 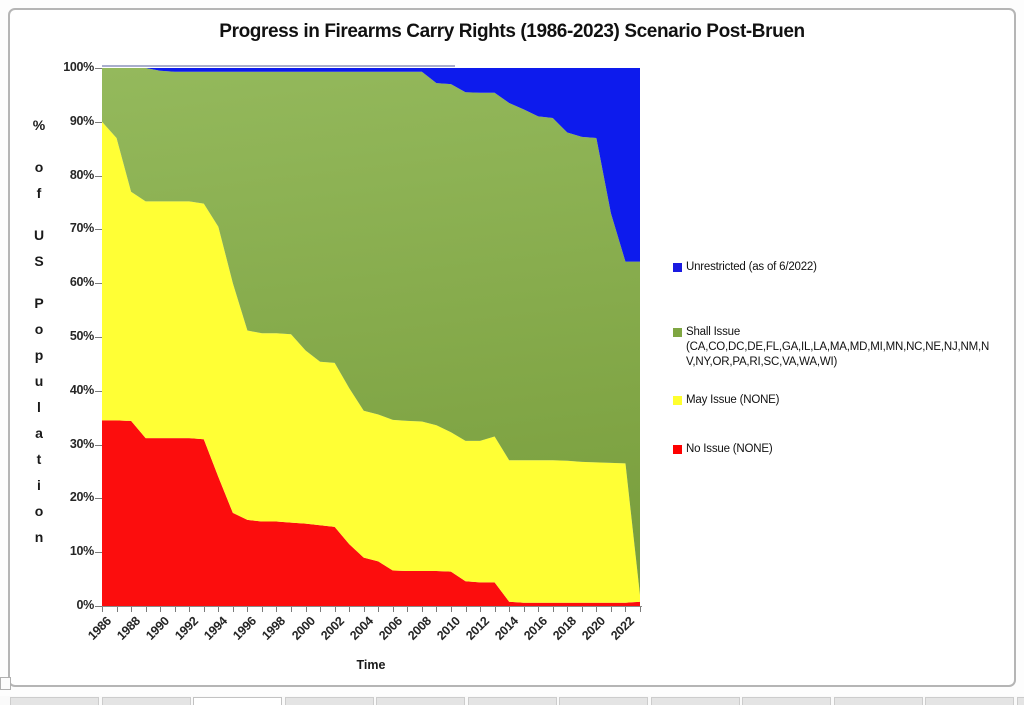 What do you see at coordinates (85, 605) in the screenshot?
I see `y-tick-label: 0%` at bounding box center [85, 605].